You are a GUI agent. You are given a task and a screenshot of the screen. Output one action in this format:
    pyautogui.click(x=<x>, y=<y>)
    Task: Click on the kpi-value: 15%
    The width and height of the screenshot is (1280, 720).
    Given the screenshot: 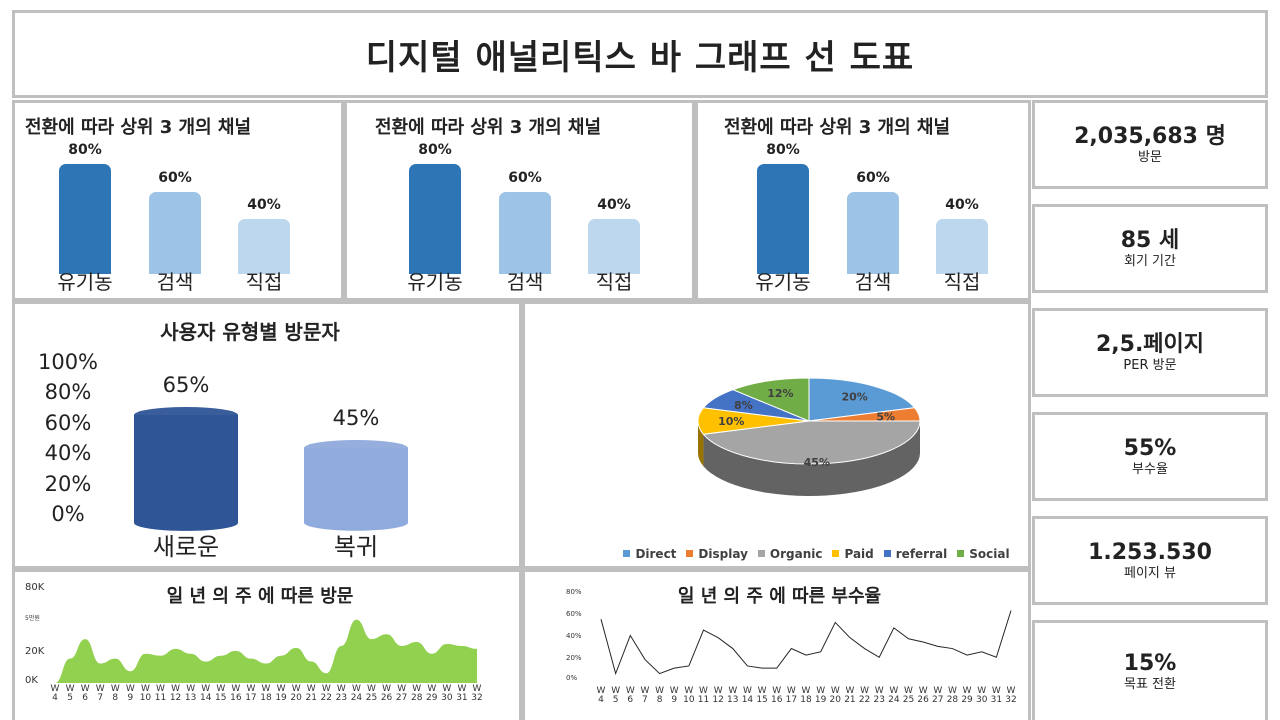 What is the action you would take?
    pyautogui.click(x=1150, y=663)
    